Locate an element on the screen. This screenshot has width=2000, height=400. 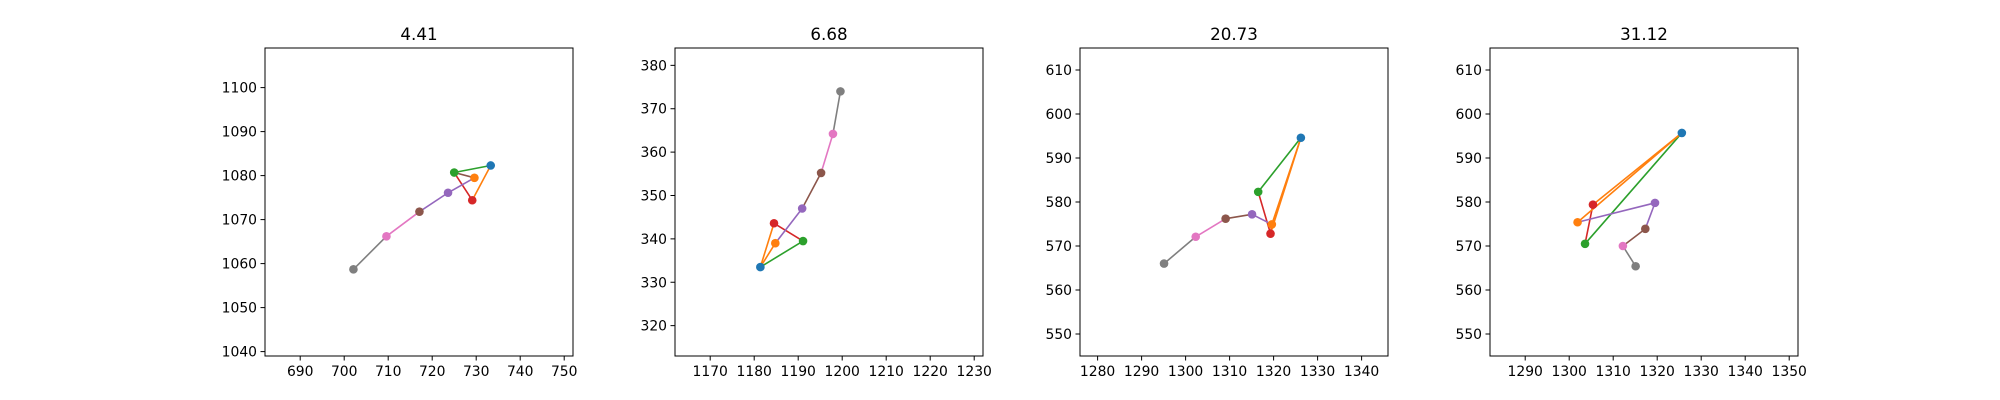
x-tick-label: 1320 is located at coordinates (1273, 372).